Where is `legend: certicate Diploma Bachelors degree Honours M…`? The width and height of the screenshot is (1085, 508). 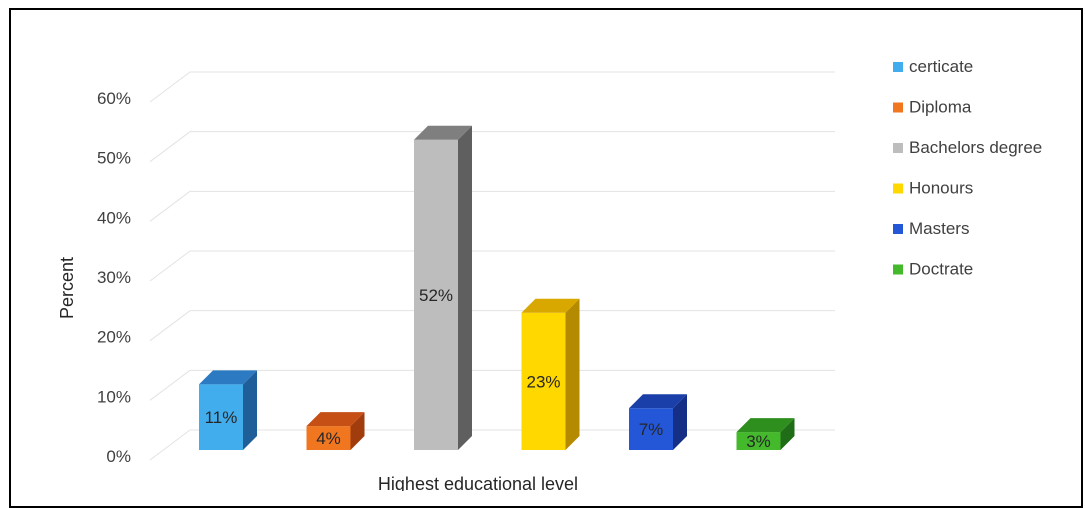
legend: certicate Diploma Bachelors degree Honours M… is located at coordinates (967, 168).